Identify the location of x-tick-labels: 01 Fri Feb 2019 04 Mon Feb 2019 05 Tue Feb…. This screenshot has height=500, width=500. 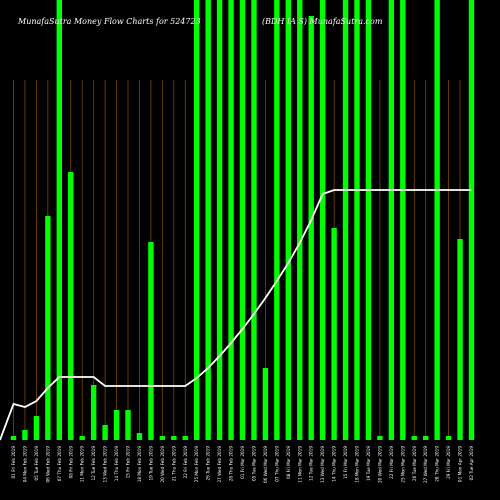
(242, 464).